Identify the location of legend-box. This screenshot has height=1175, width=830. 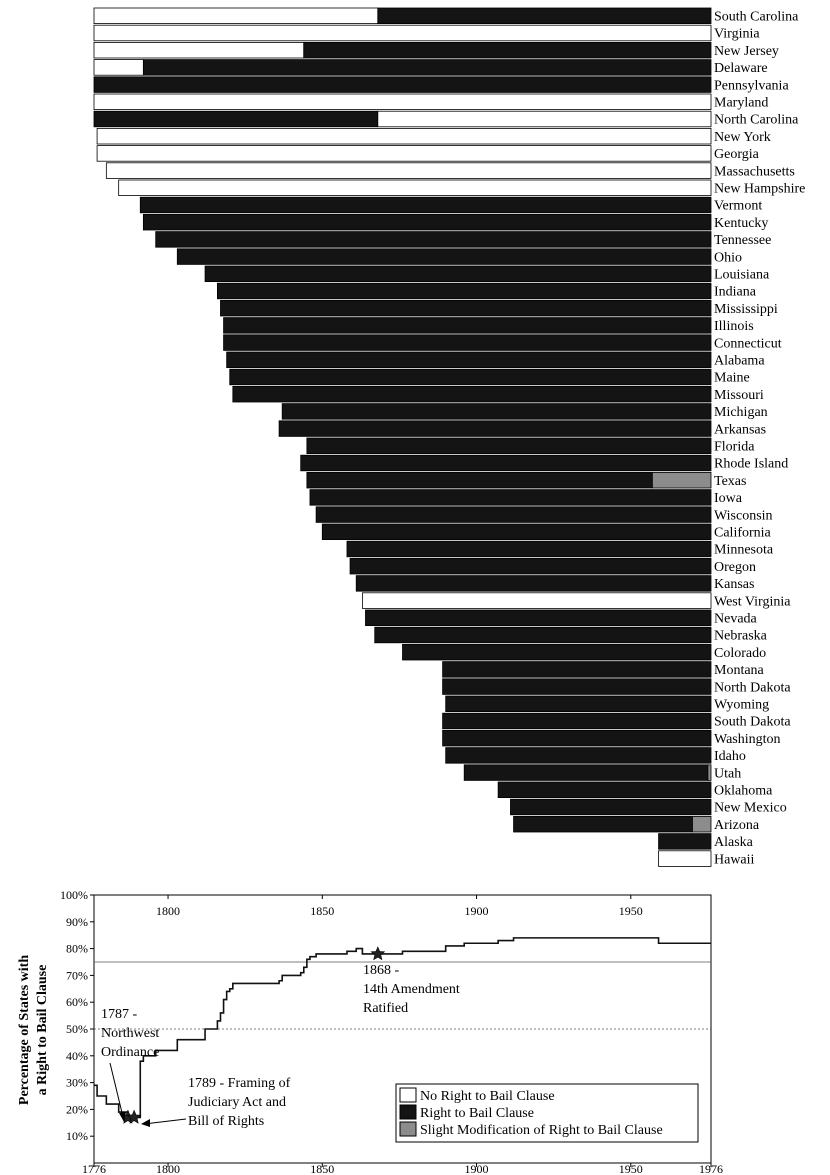
(547, 1113).